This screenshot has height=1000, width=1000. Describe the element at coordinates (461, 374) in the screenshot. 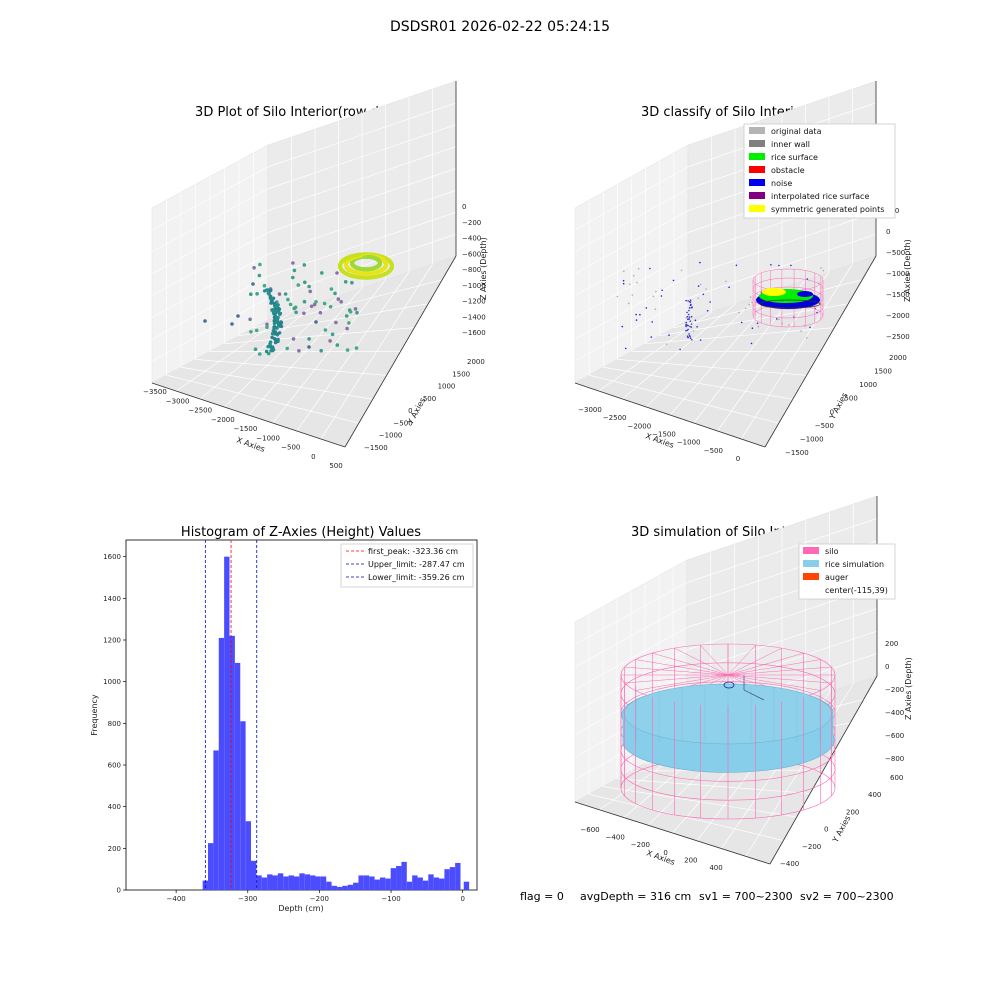

I see `raw-y-tick-label: 1500` at that location.